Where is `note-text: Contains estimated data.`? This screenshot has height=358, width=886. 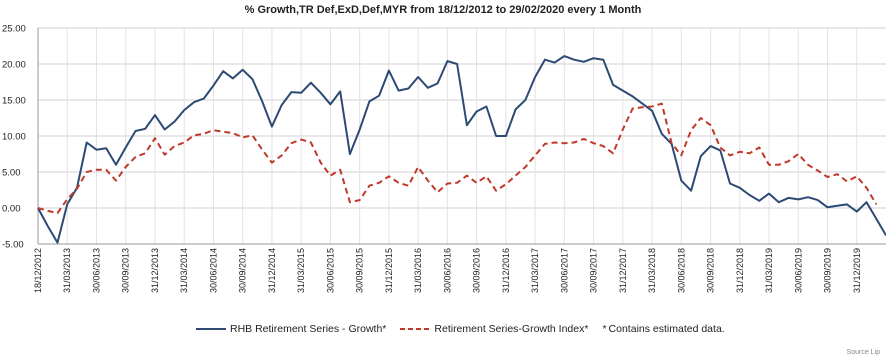 note-text: Contains estimated data. is located at coordinates (666, 329).